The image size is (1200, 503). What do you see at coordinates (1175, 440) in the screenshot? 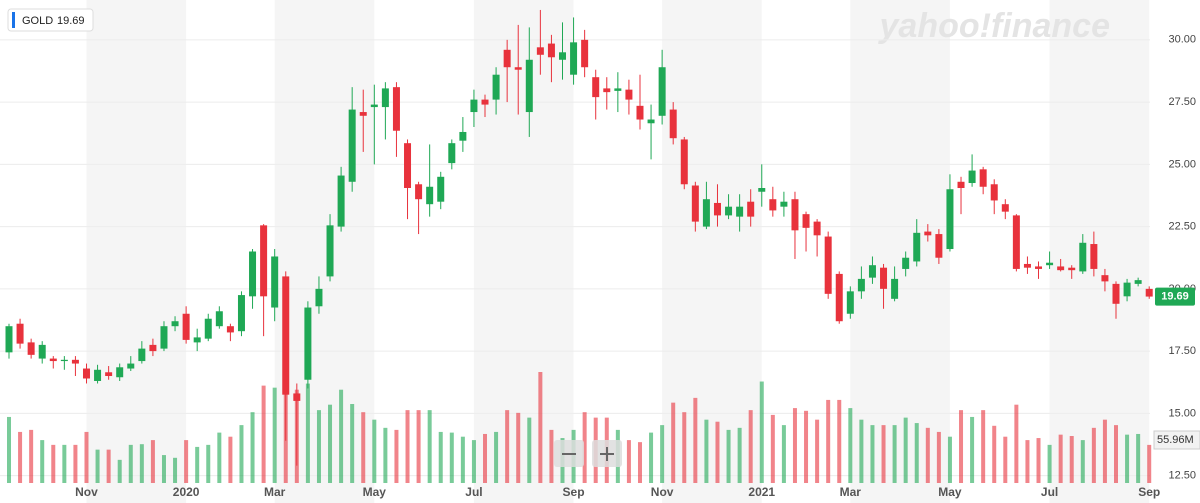
I see `volume-tag: 55.96M` at bounding box center [1175, 440].